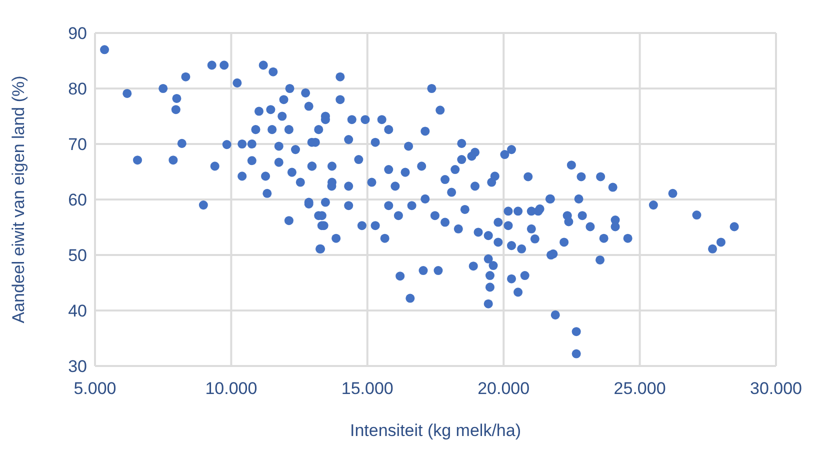  What do you see at coordinates (77, 200) in the screenshot?
I see `y-tick-label: 60` at bounding box center [77, 200].